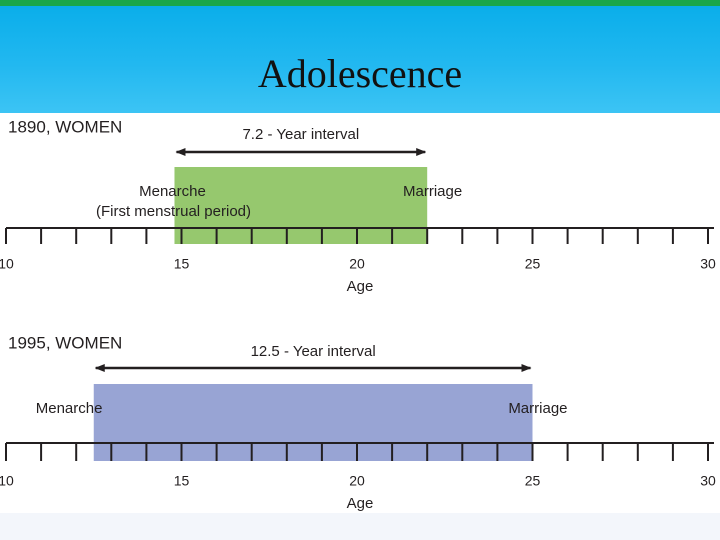  What do you see at coordinates (360, 3) in the screenshot?
I see `header-accent-stripe` at bounding box center [360, 3].